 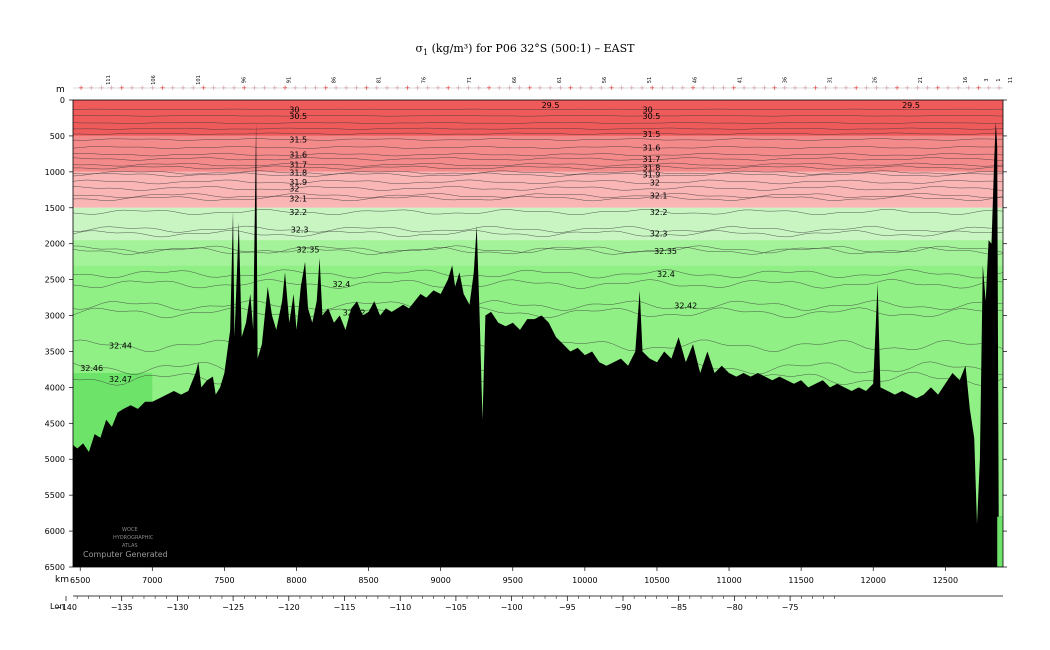 What do you see at coordinates (800, 580) in the screenshot?
I see `x-tick-label-10: 11500` at bounding box center [800, 580].